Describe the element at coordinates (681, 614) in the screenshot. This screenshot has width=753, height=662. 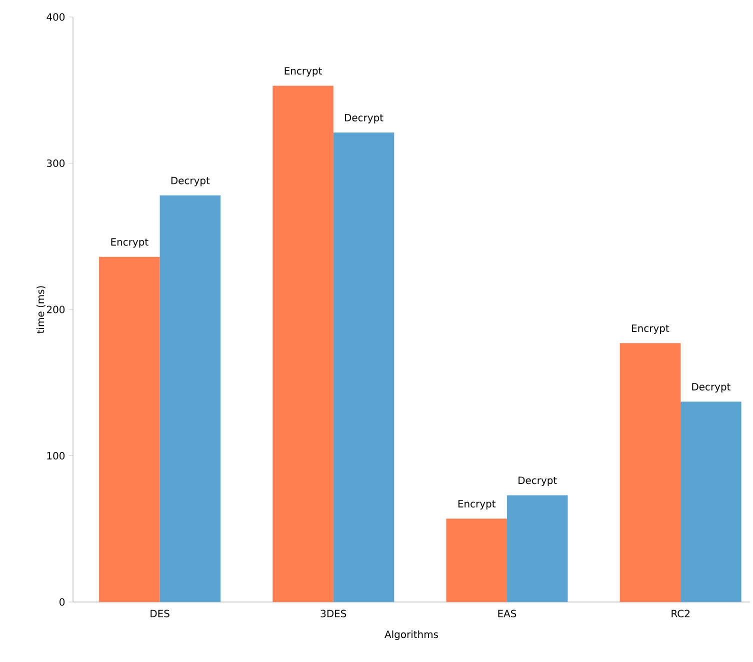
I see `x-tick-label: RC2` at that location.